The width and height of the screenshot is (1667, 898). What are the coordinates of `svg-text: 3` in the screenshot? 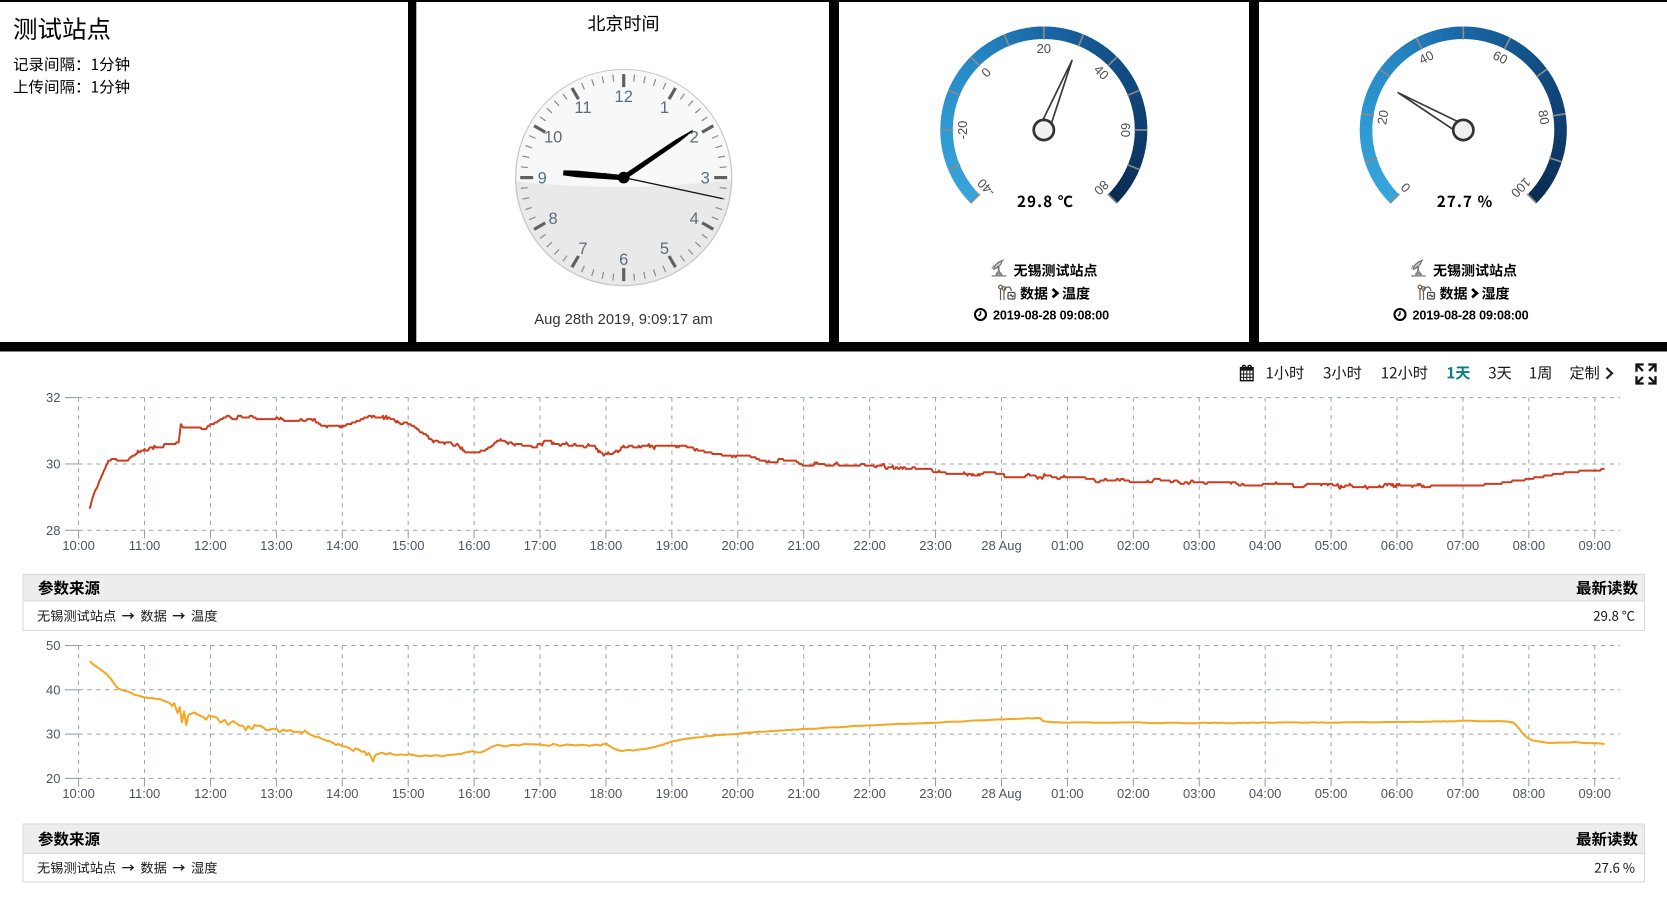 It's located at (705, 178).